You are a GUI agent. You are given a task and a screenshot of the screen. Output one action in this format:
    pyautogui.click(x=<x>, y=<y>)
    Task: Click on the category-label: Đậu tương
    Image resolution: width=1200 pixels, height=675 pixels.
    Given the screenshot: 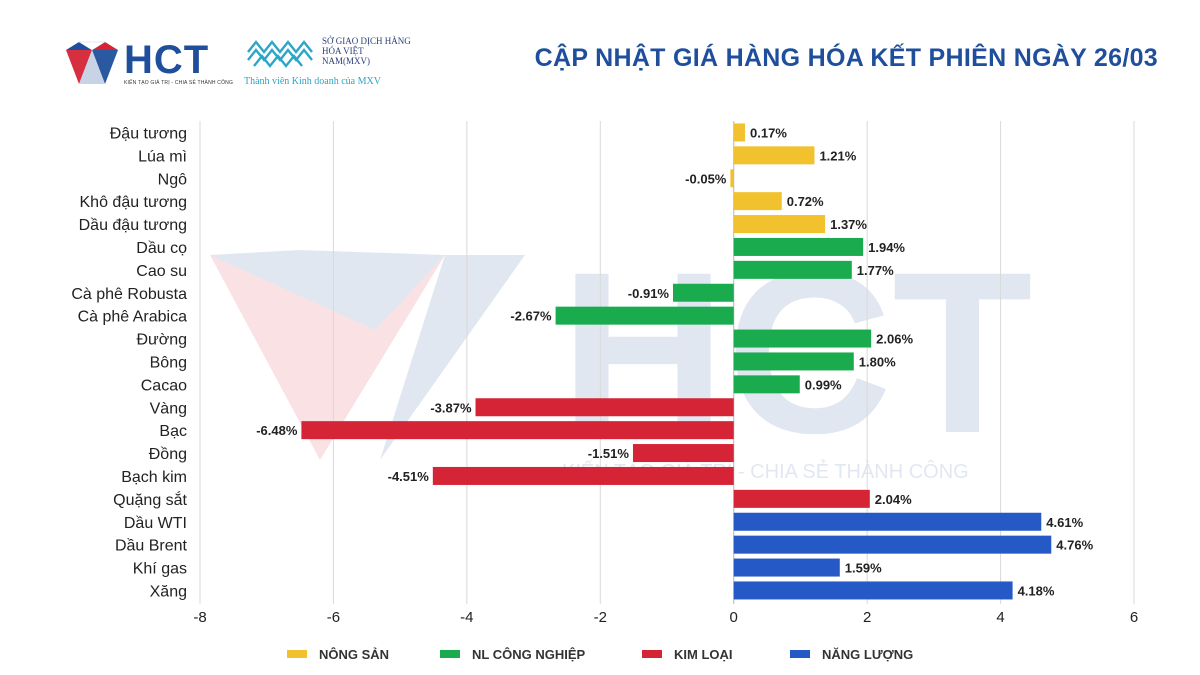 What is the action you would take?
    pyautogui.click(x=148, y=133)
    